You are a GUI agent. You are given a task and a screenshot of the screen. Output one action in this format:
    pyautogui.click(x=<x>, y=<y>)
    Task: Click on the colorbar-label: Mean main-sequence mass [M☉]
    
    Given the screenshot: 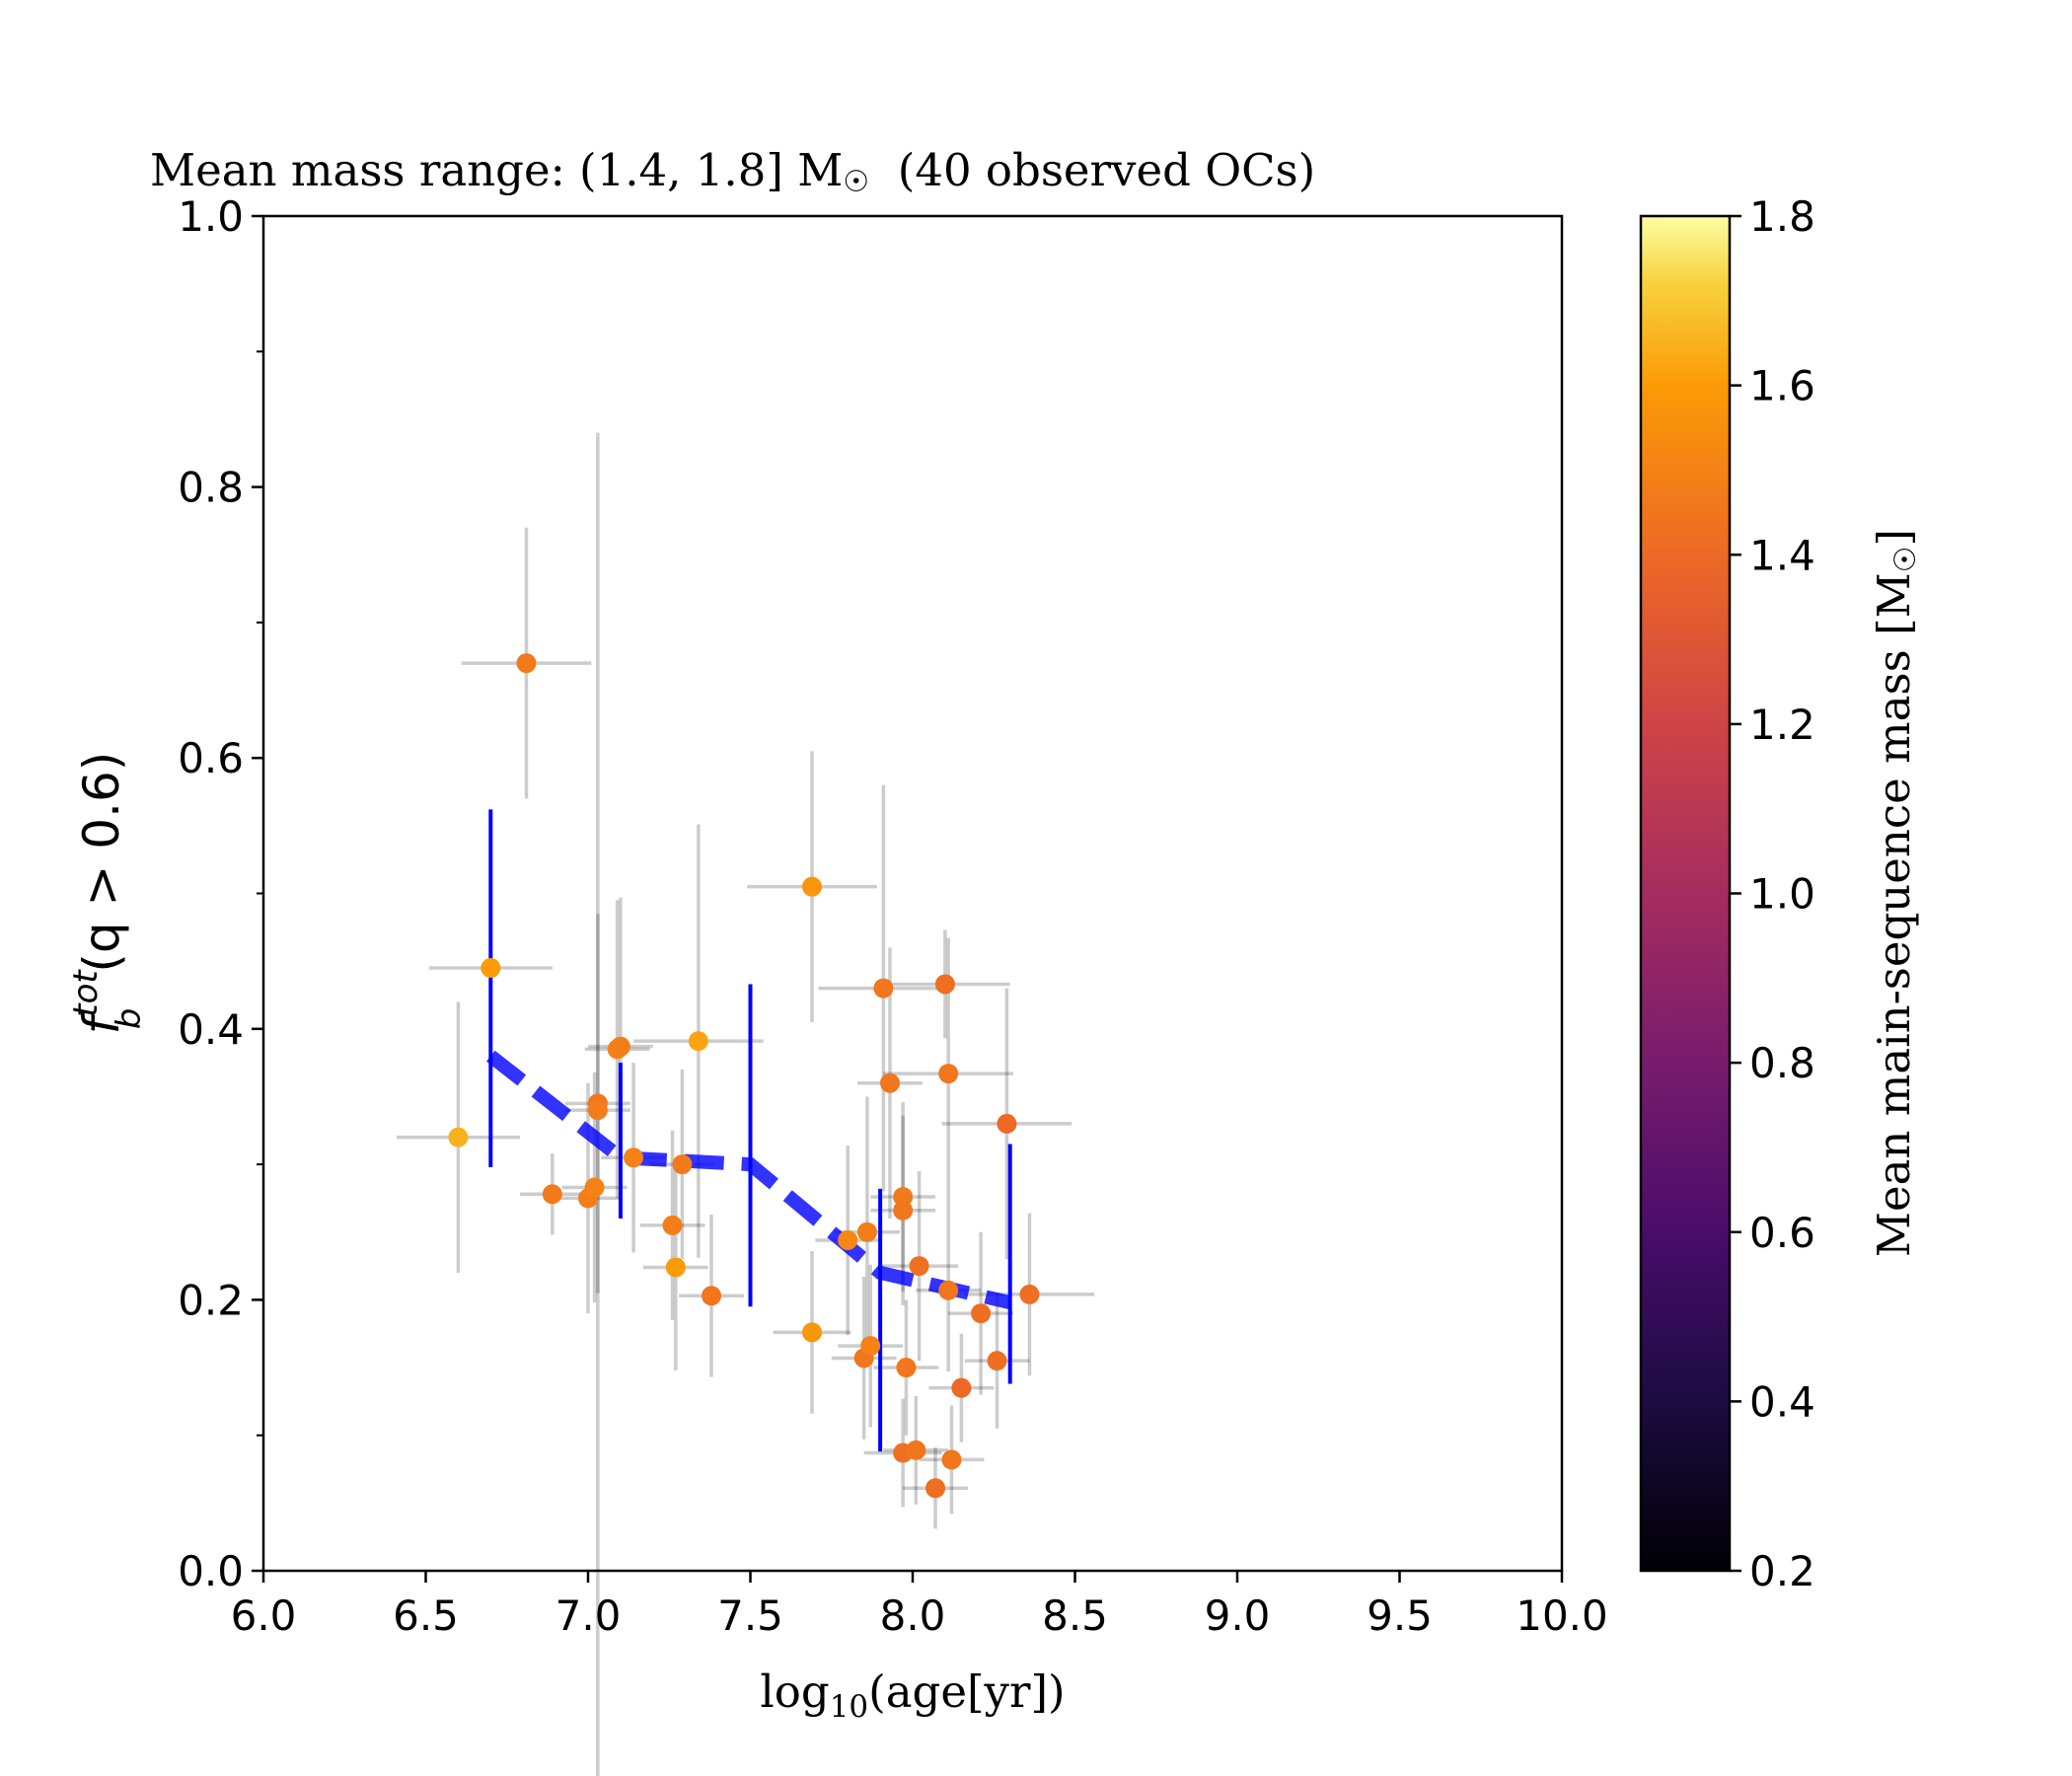 What is the action you would take?
    pyautogui.click(x=1896, y=893)
    